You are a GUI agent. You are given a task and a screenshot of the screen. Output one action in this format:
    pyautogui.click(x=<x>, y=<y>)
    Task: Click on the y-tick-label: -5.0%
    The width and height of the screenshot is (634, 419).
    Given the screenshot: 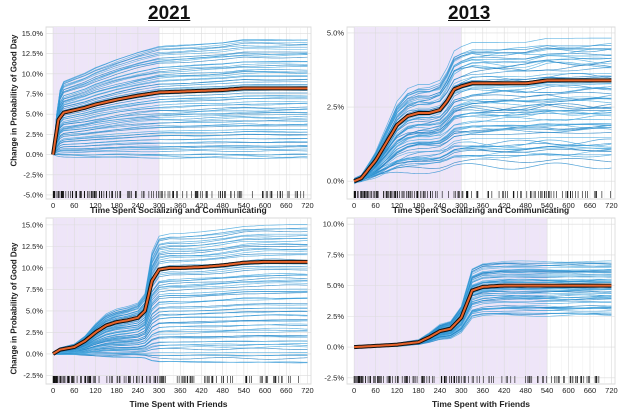 What is the action you would take?
    pyautogui.click(x=33, y=194)
    